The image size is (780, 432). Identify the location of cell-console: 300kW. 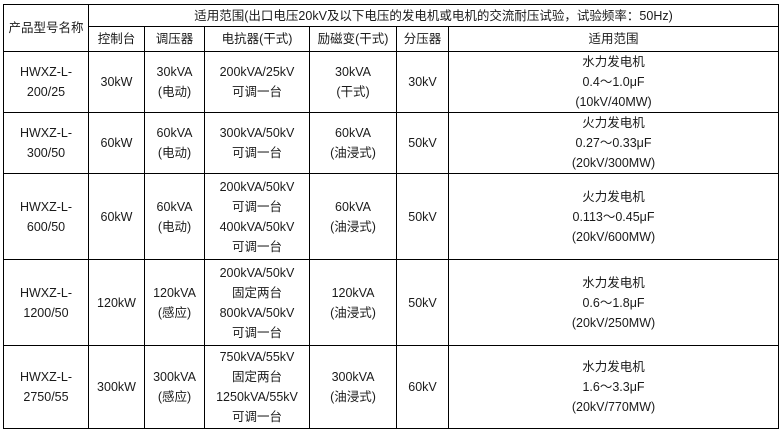
(116, 387).